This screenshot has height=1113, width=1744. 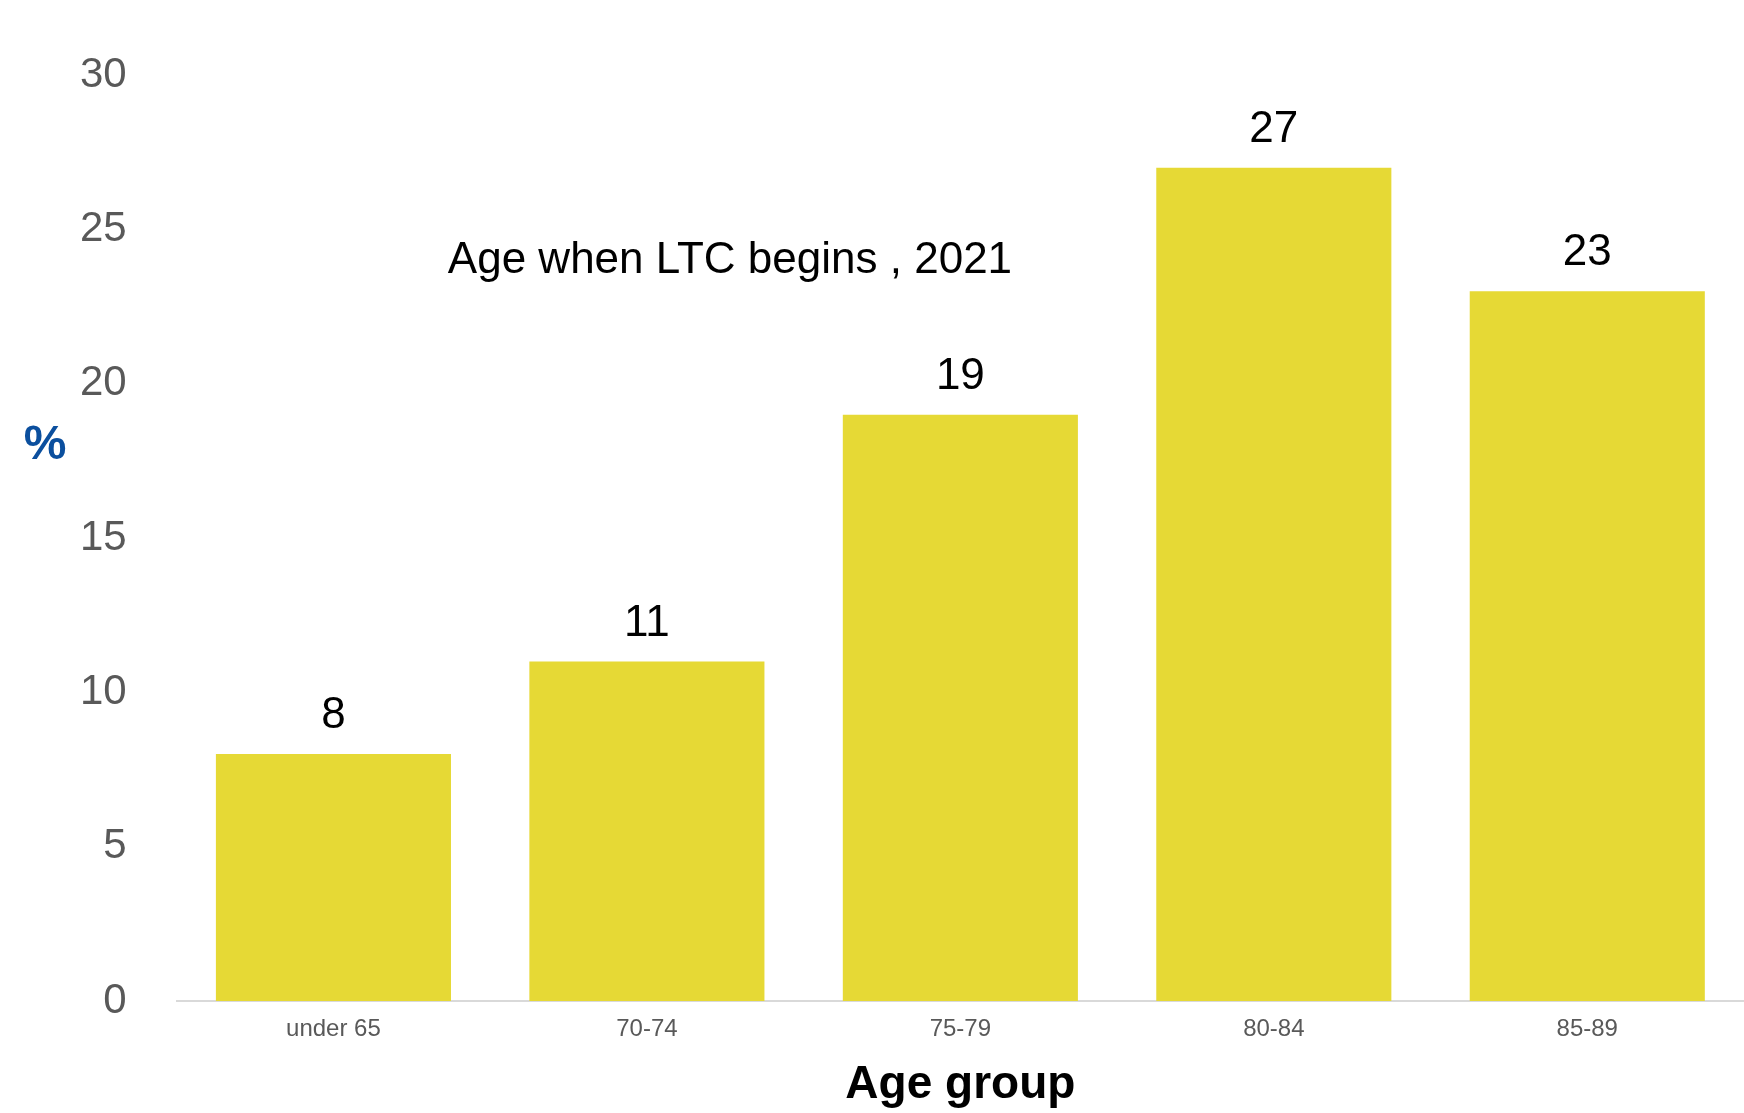 I want to click on y-tick-label: 25, so click(x=103, y=227).